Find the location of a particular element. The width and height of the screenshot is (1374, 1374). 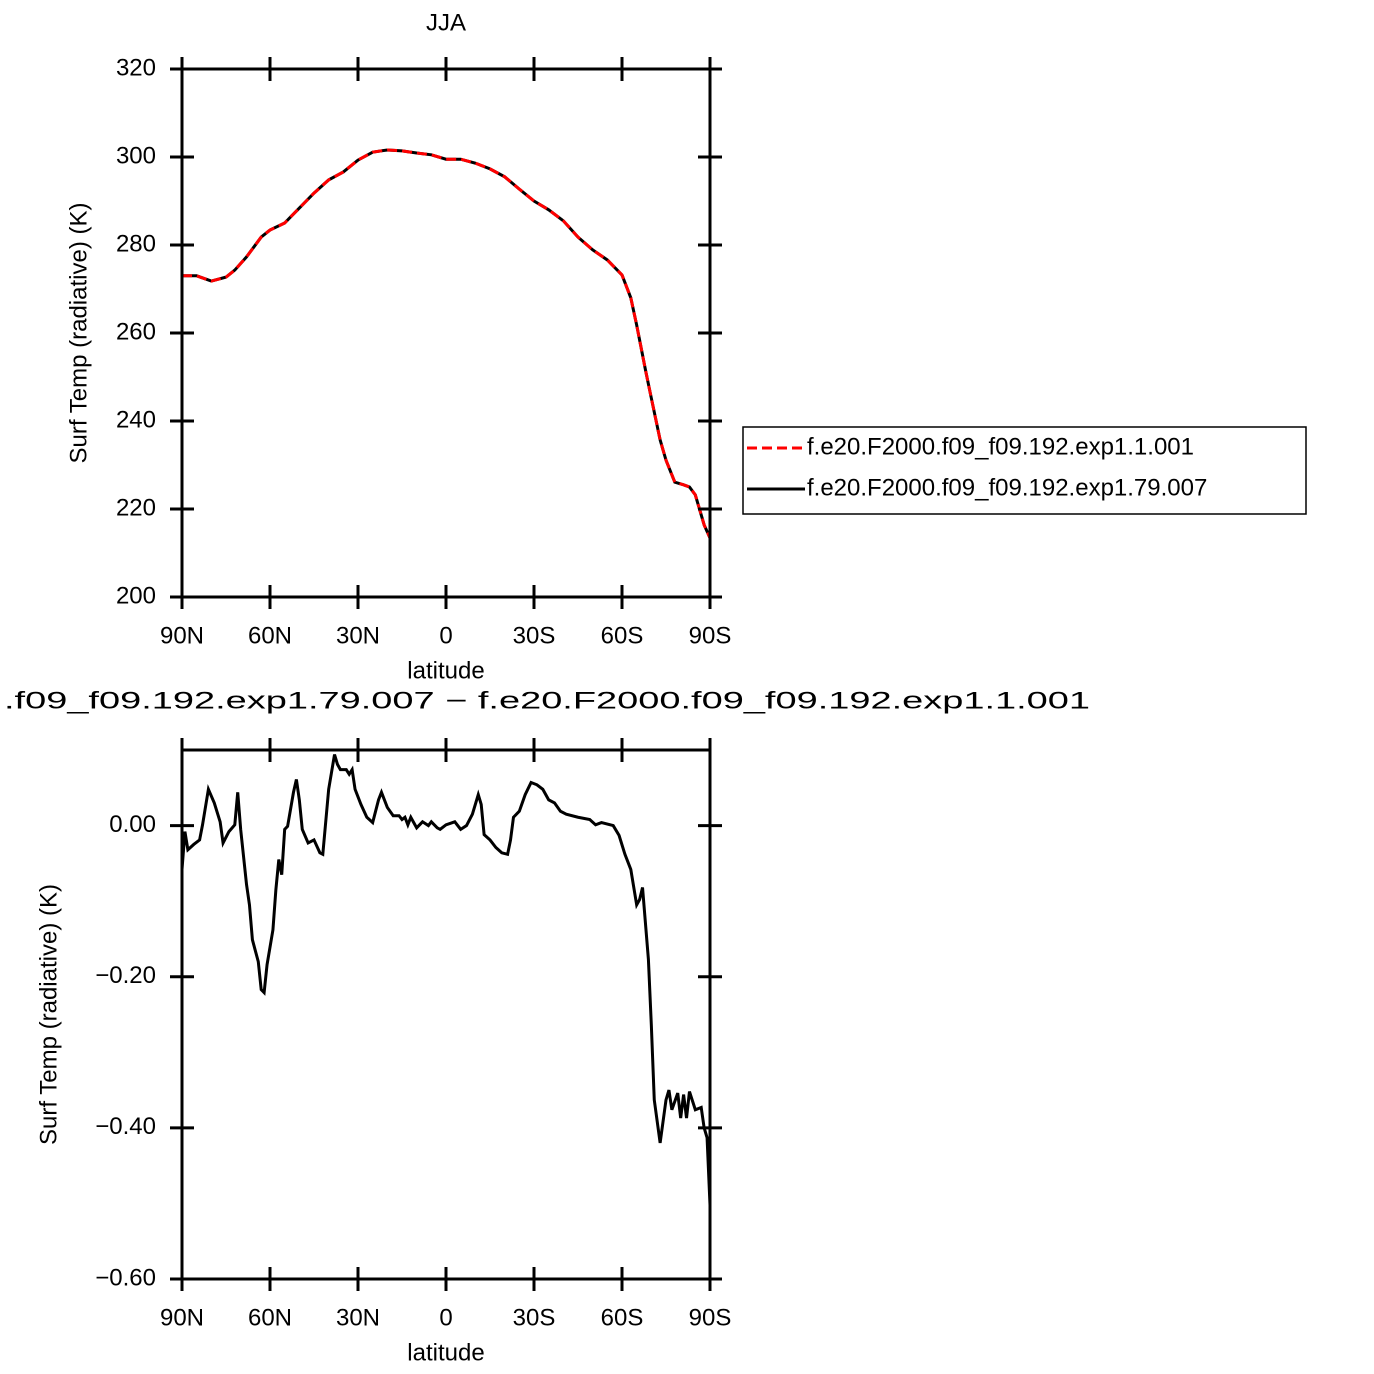

legend-box is located at coordinates (1024, 470).